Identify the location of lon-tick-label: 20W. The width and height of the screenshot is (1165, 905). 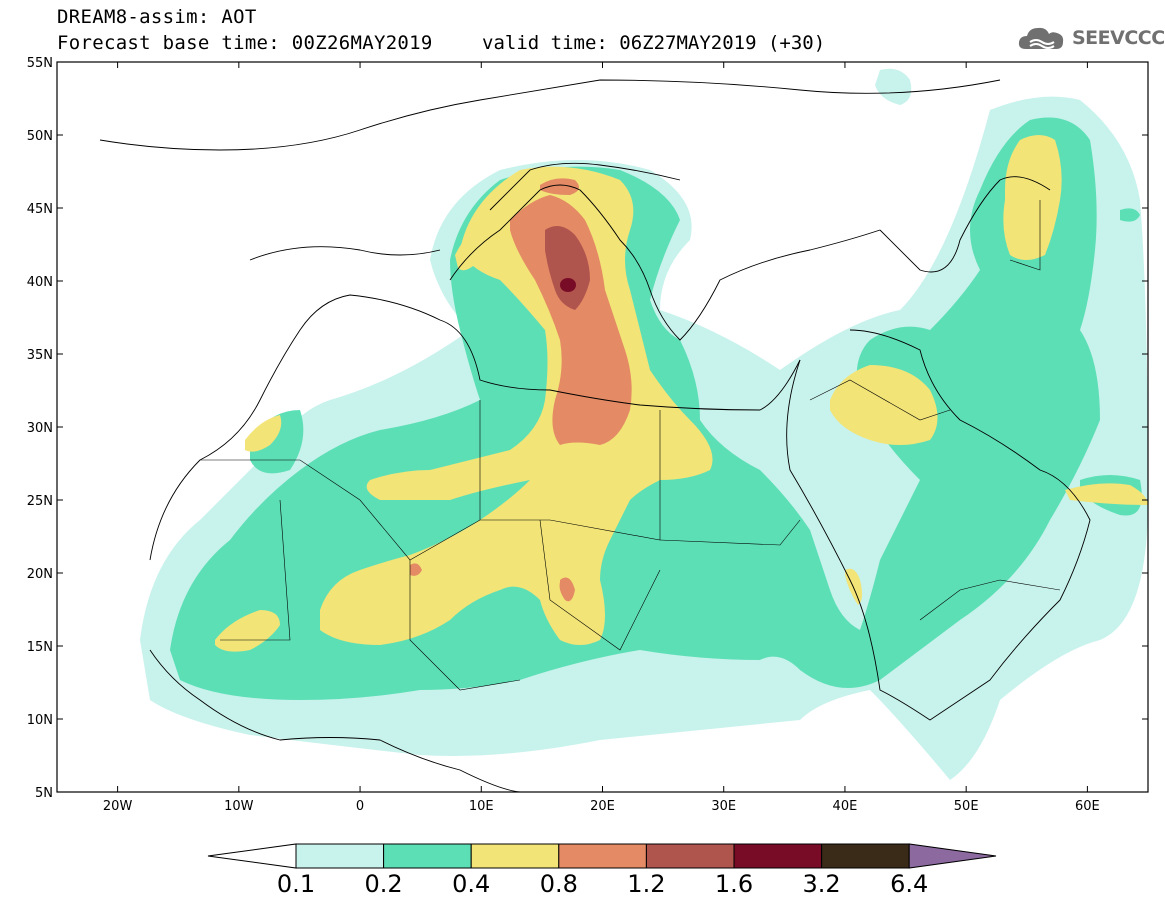
(118, 806).